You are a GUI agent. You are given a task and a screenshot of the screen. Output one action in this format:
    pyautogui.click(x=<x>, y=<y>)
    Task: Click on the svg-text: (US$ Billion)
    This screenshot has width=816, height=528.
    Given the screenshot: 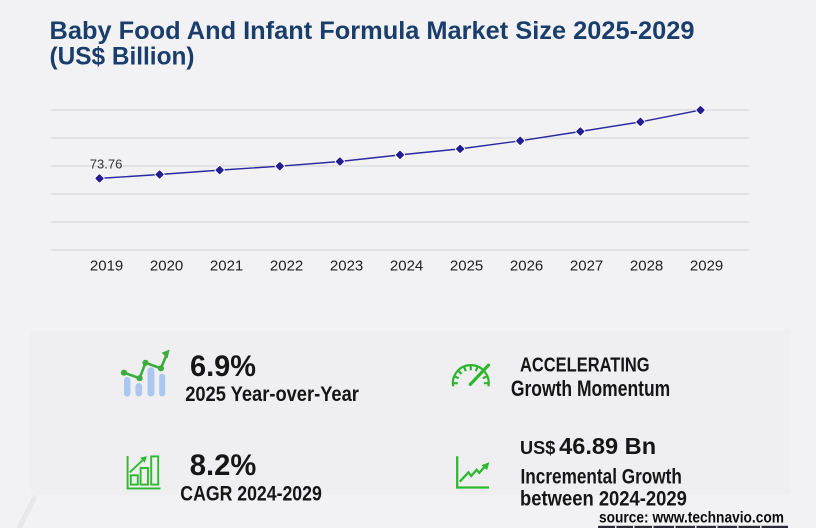 What is the action you would take?
    pyautogui.click(x=122, y=57)
    